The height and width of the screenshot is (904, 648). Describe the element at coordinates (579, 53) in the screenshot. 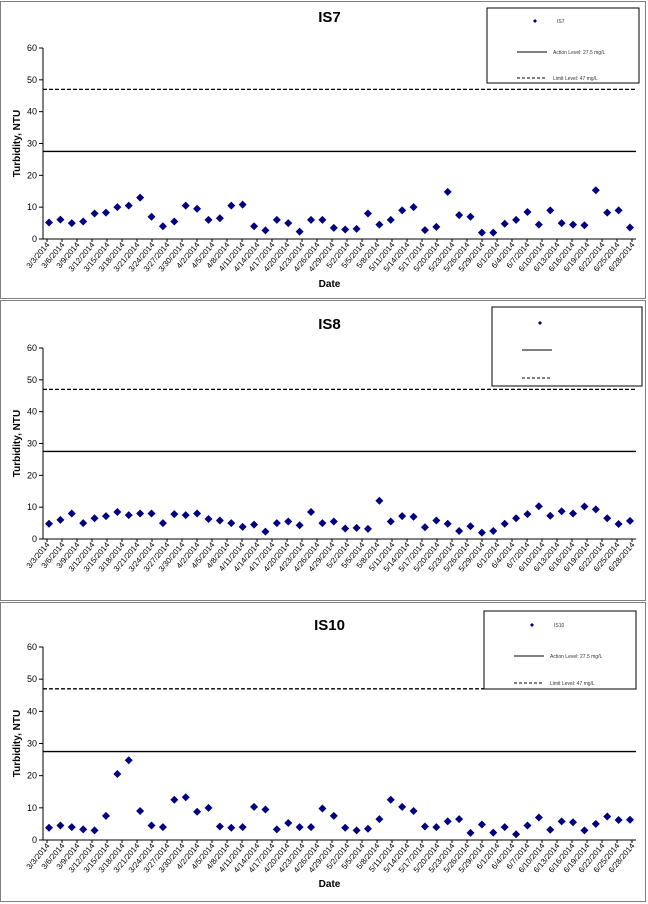

I see `legend-label-line: Action Level: 27.5 mg/L` at that location.